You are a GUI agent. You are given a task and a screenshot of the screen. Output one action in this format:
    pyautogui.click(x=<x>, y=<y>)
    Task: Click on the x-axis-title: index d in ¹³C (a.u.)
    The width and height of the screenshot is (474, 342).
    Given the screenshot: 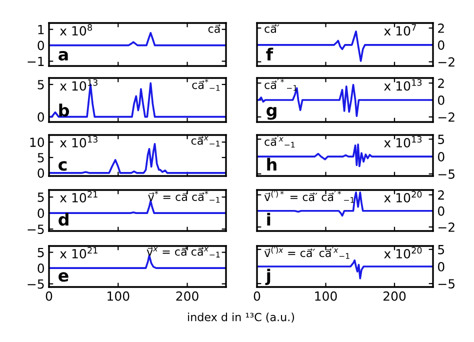 What is the action you would take?
    pyautogui.click(x=241, y=317)
    